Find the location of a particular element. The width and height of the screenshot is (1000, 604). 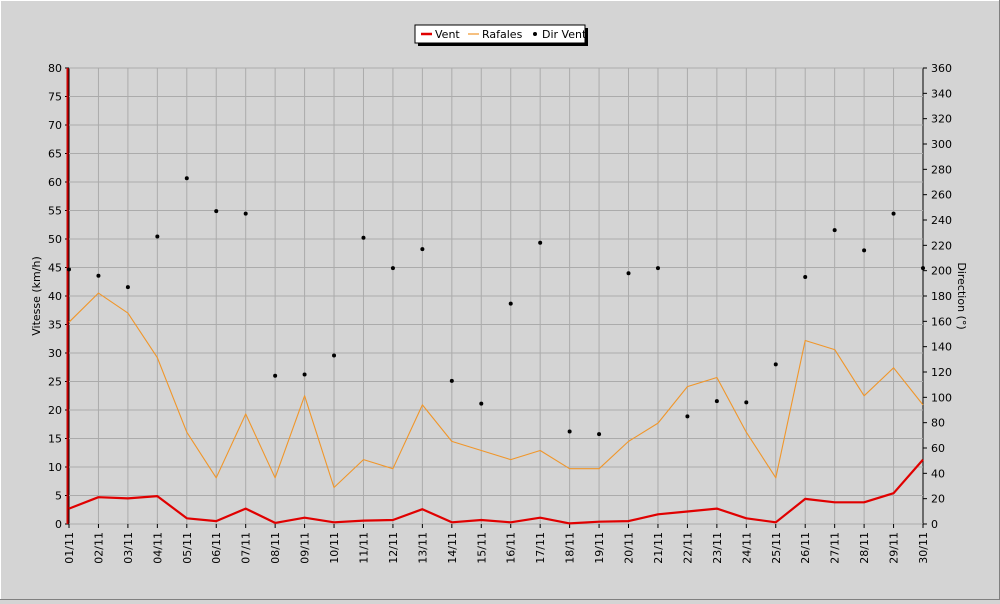

x-tick-label: 08/11 is located at coordinates (275, 548).